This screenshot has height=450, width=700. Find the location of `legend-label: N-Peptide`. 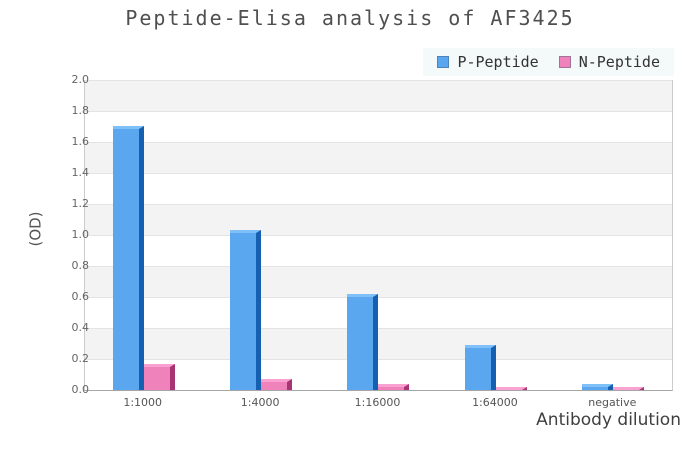

legend-label: N-Peptide is located at coordinates (619, 62).